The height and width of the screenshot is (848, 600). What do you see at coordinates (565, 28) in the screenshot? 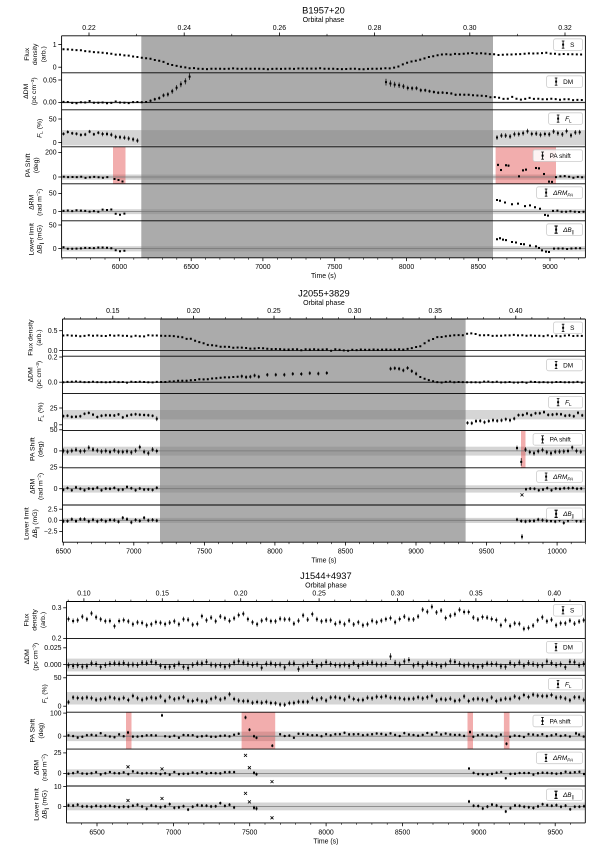
I see `svg-text: 0.32` at bounding box center [565, 28].